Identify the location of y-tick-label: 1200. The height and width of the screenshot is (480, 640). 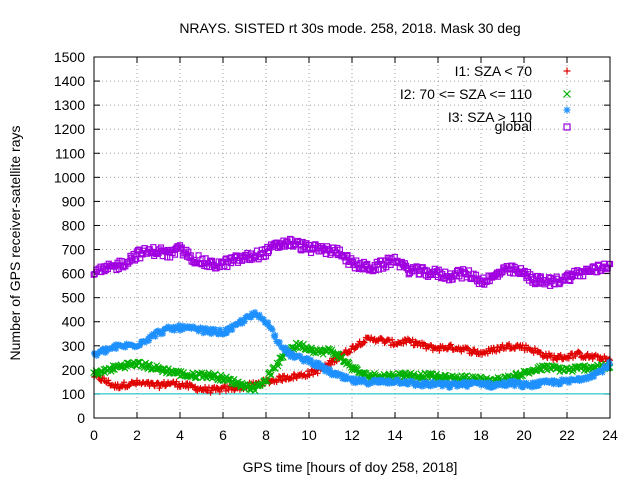
(69, 129).